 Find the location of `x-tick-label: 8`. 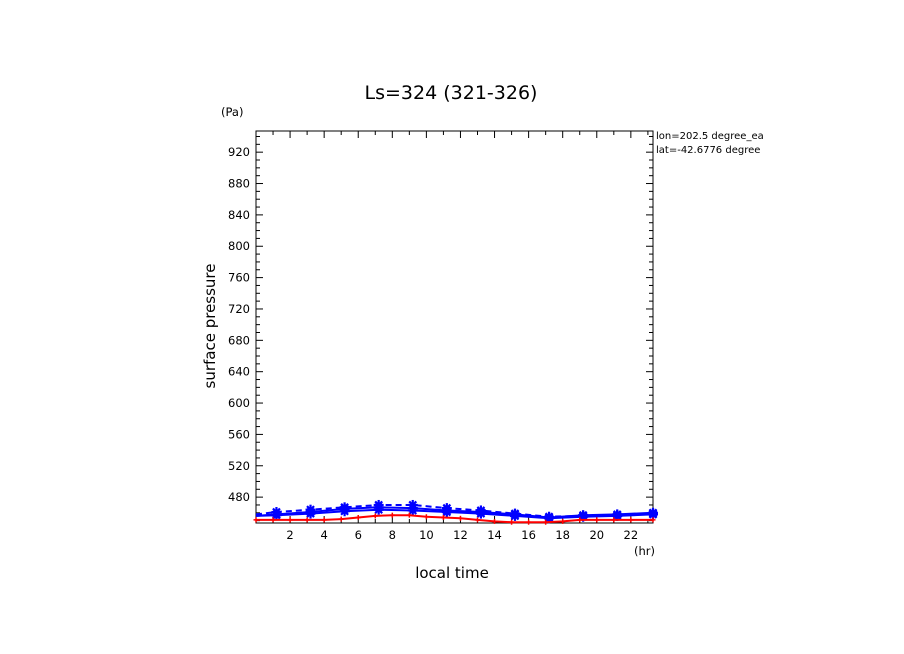

x-tick-label: 8 is located at coordinates (392, 535).